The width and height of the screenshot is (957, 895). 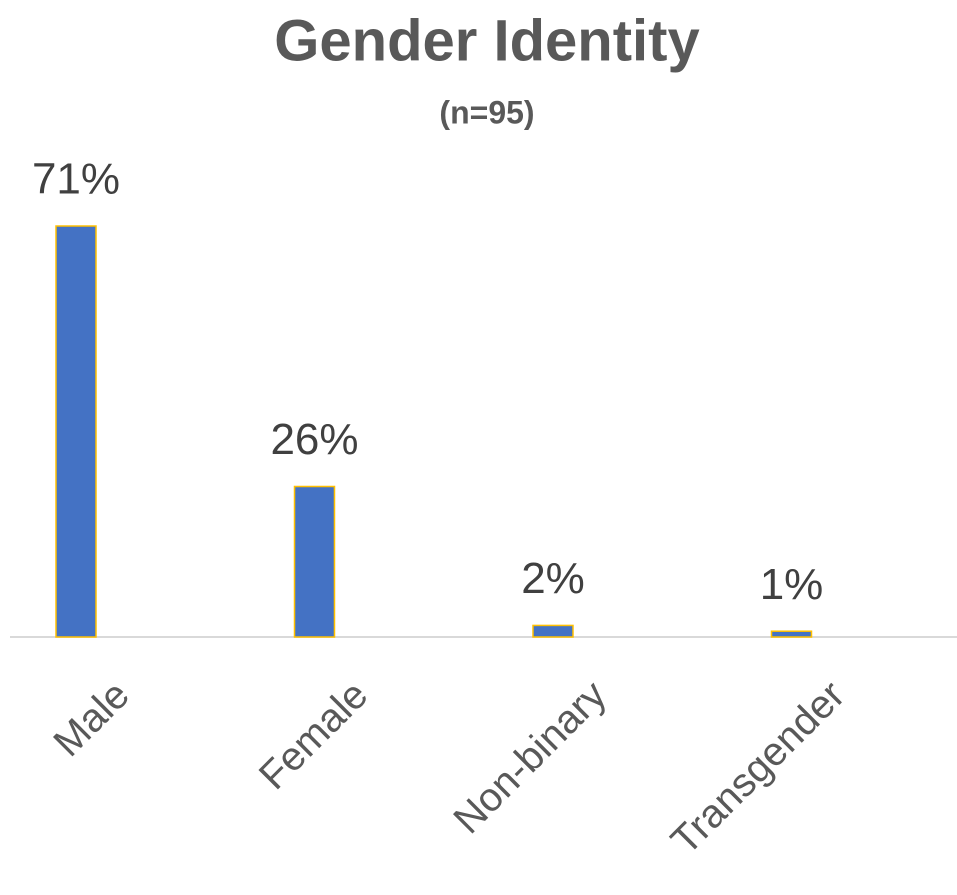 What do you see at coordinates (529, 757) in the screenshot?
I see `x-tick-label: Non-binary` at bounding box center [529, 757].